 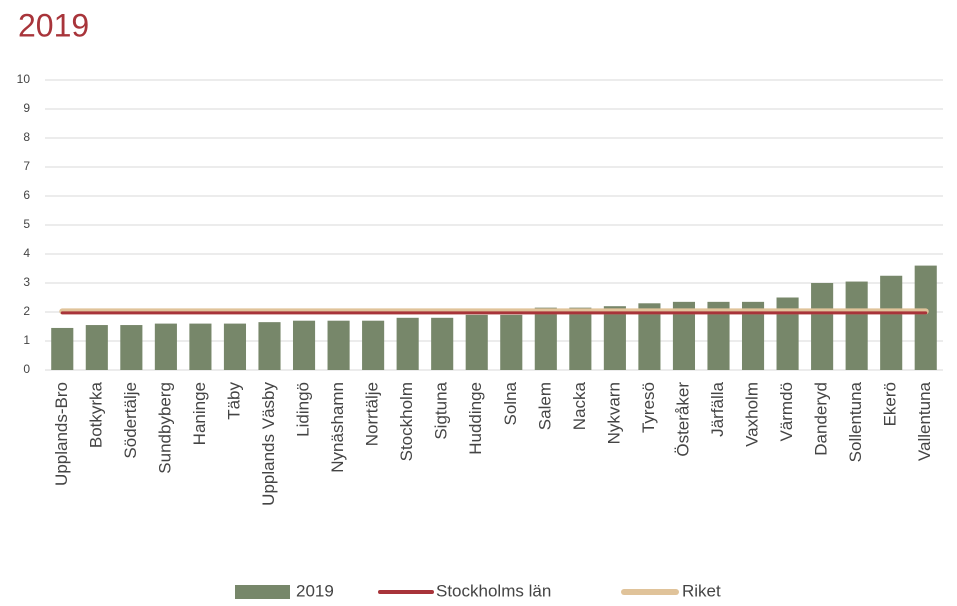 What do you see at coordinates (233, 401) in the screenshot?
I see `x-tick-label: Täby` at bounding box center [233, 401].